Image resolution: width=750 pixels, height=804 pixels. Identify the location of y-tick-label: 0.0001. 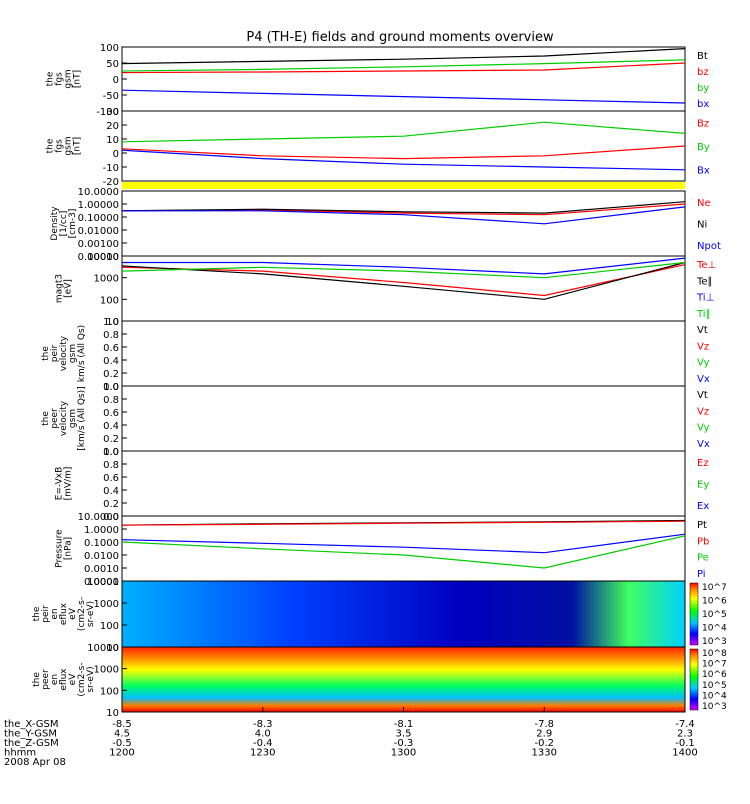
(101, 582).